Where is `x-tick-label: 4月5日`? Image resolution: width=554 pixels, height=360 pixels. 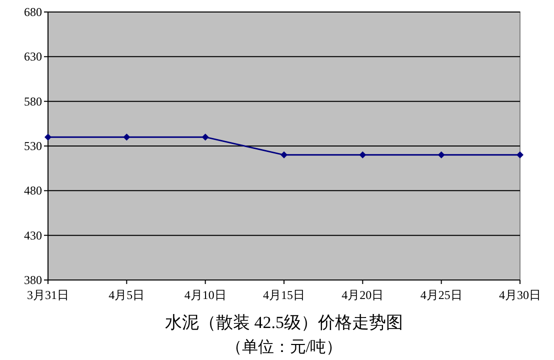 x-tick-label: 4月5日 is located at coordinates (126, 295).